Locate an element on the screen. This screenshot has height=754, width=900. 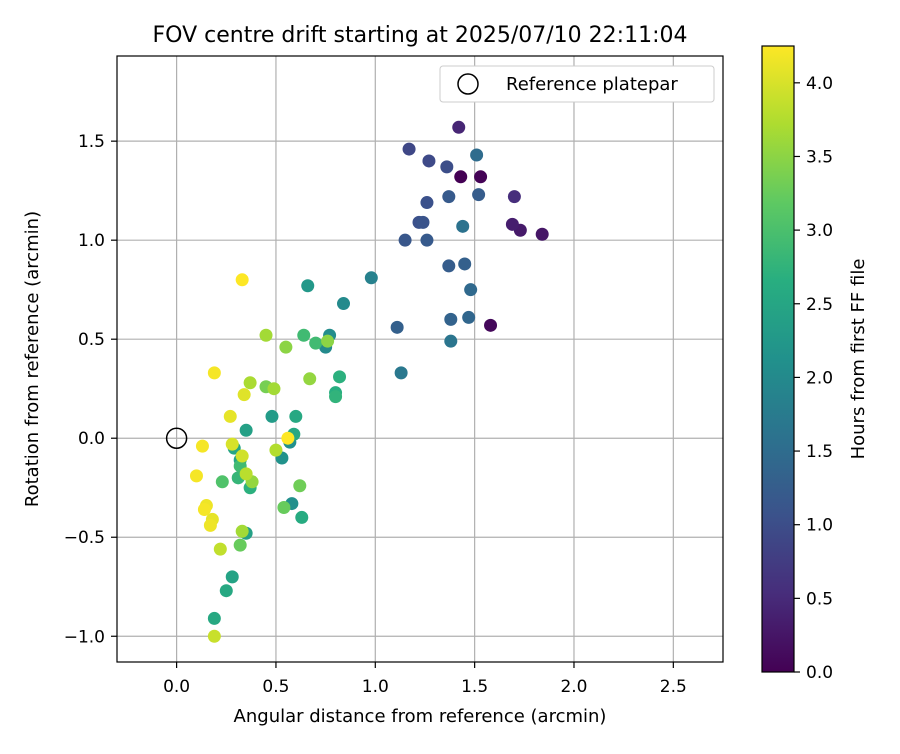
colorbar-tick-label: 3.0 is located at coordinates (819, 231).